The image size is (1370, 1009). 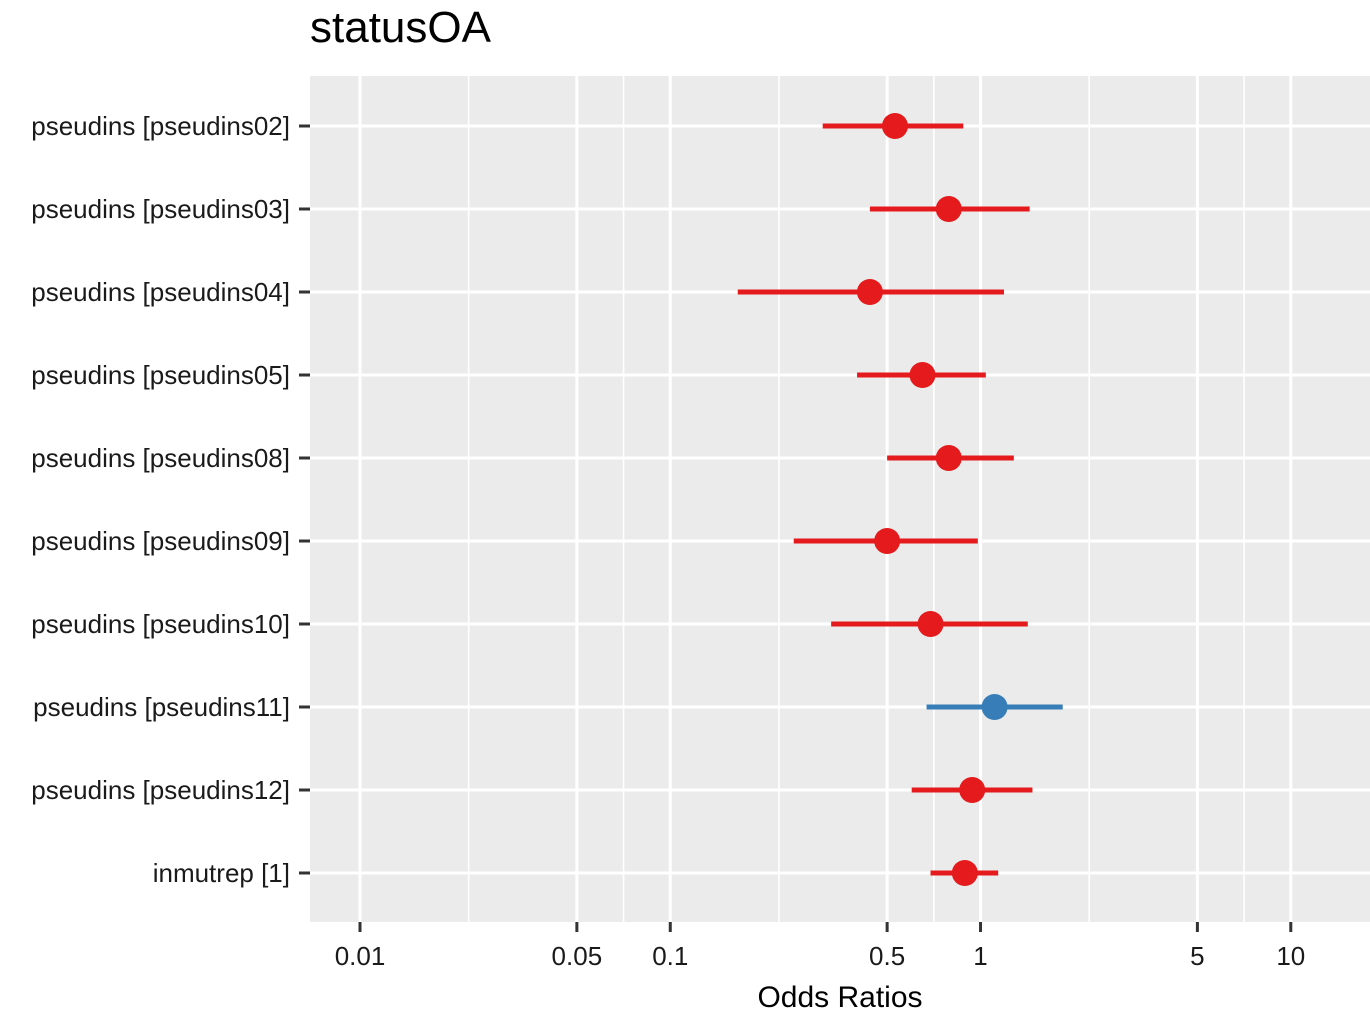 I want to click on x-tick-label: 0.5, so click(x=887, y=956).